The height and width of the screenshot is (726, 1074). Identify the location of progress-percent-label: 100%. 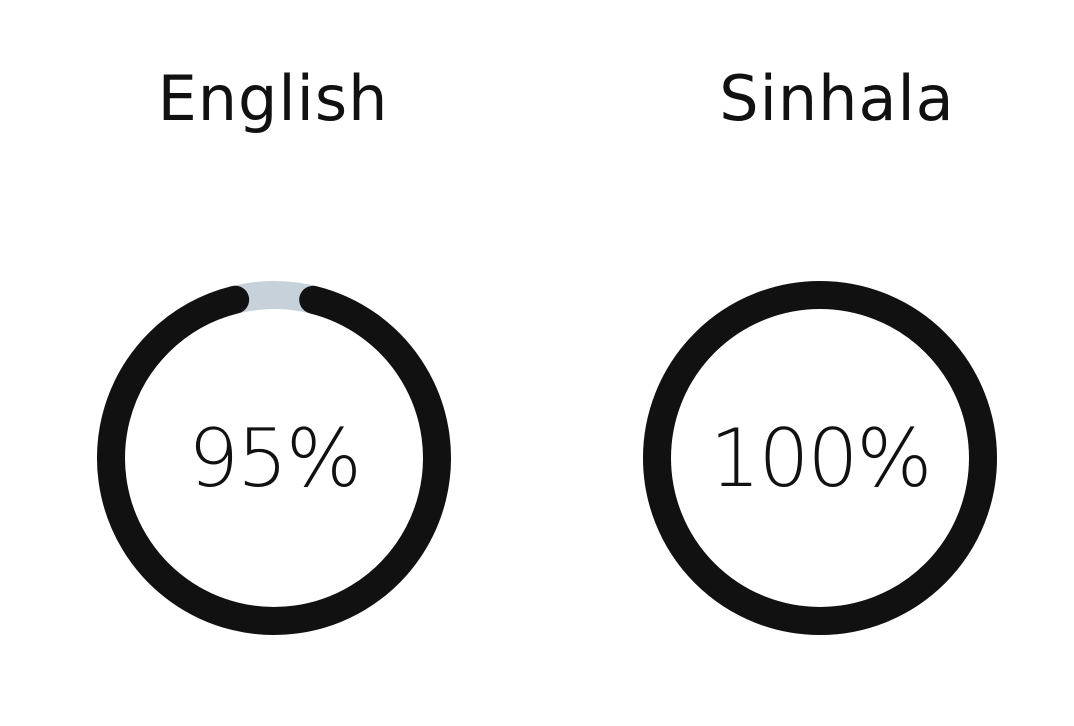
(821, 458).